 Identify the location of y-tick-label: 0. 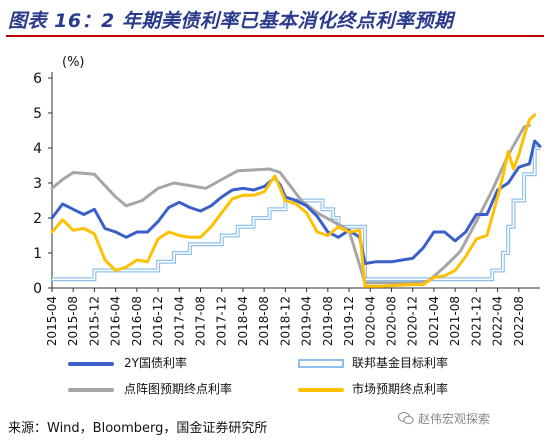
(37, 289).